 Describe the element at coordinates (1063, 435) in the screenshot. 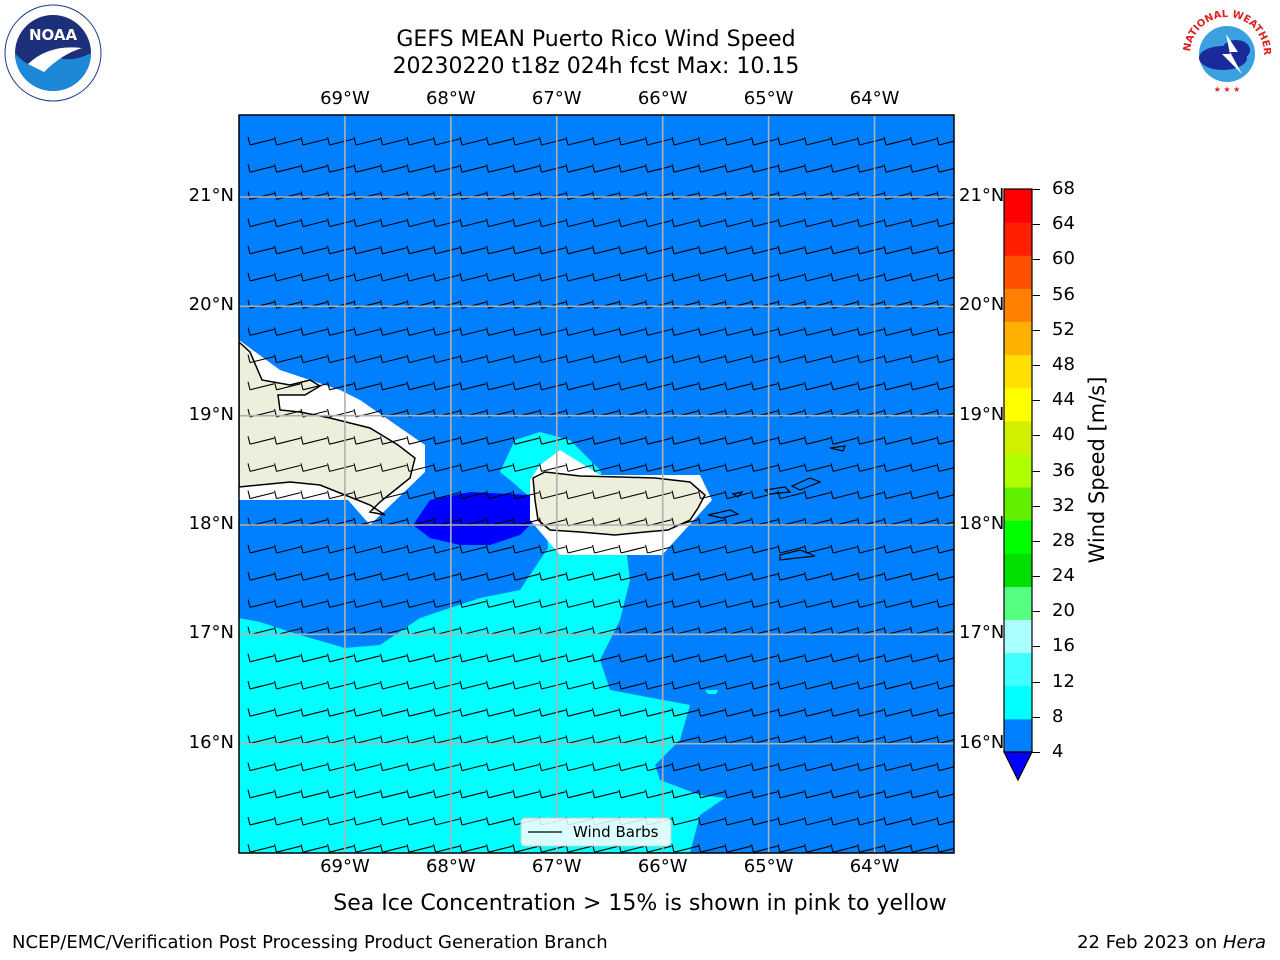

I see `colorbar-tick-label: 40` at that location.